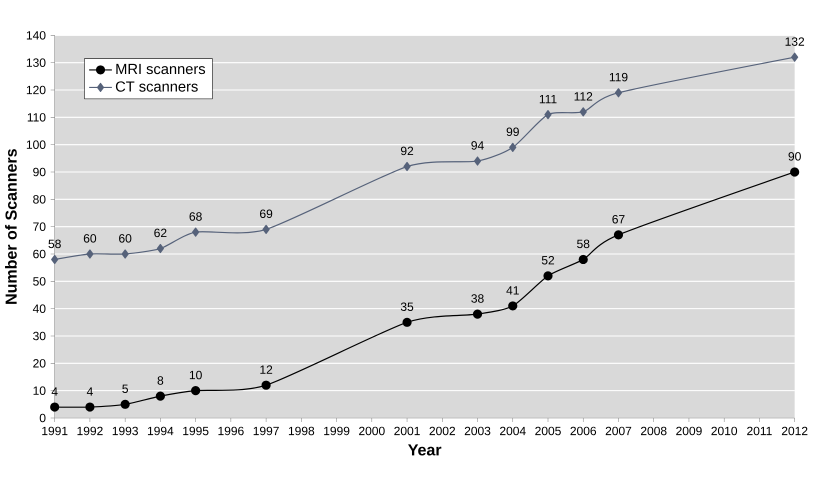 This screenshot has width=814, height=478. What do you see at coordinates (39, 172) in the screenshot?
I see `y-tick-label: 90` at bounding box center [39, 172].